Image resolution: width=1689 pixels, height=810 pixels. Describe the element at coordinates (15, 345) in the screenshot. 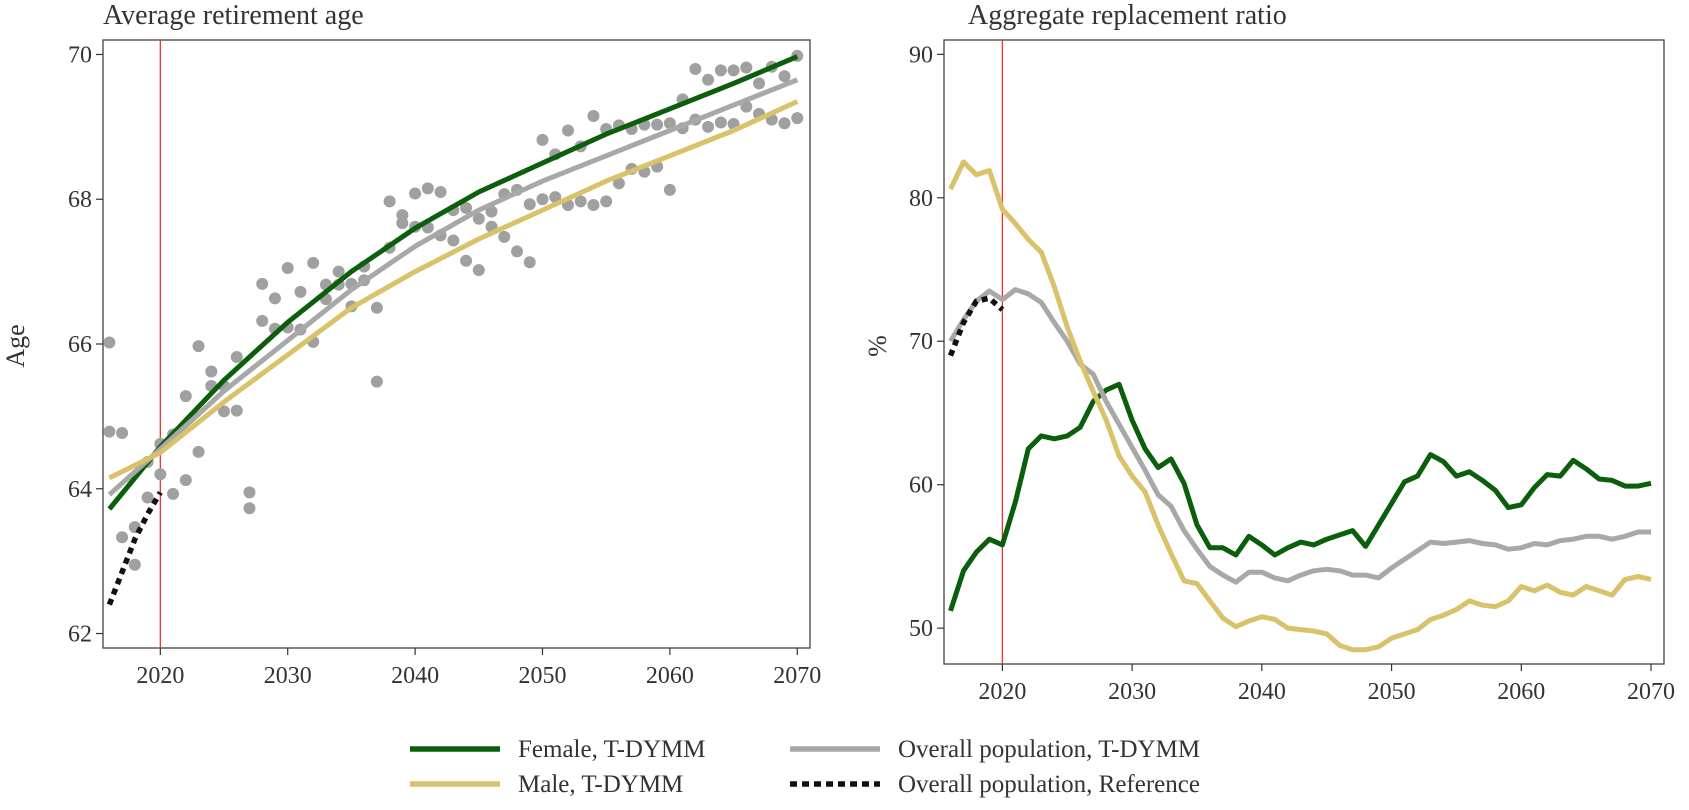

I see `y-axis-label: Age` at that location.